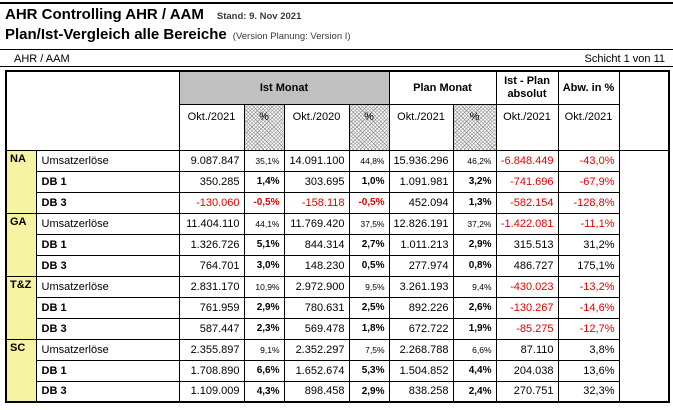 Image resolution: width=673 pixels, height=410 pixels. Describe the element at coordinates (211, 307) in the screenshot. I see `cell-ist-okt2021: 761.959` at that location.